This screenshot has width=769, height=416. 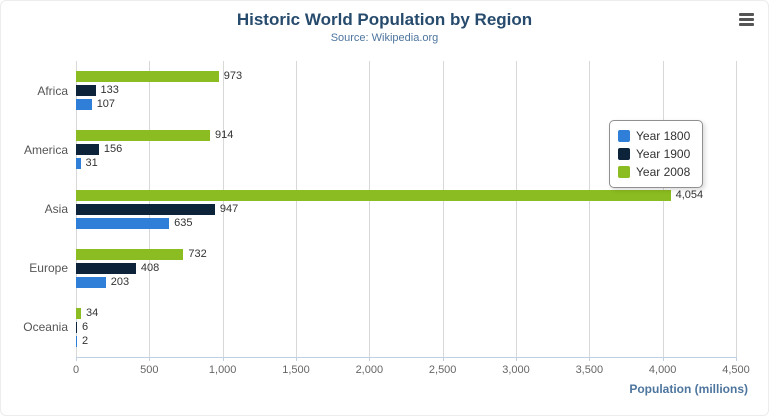 I want to click on legend-item-year-1900: Year 1900, so click(x=654, y=154).